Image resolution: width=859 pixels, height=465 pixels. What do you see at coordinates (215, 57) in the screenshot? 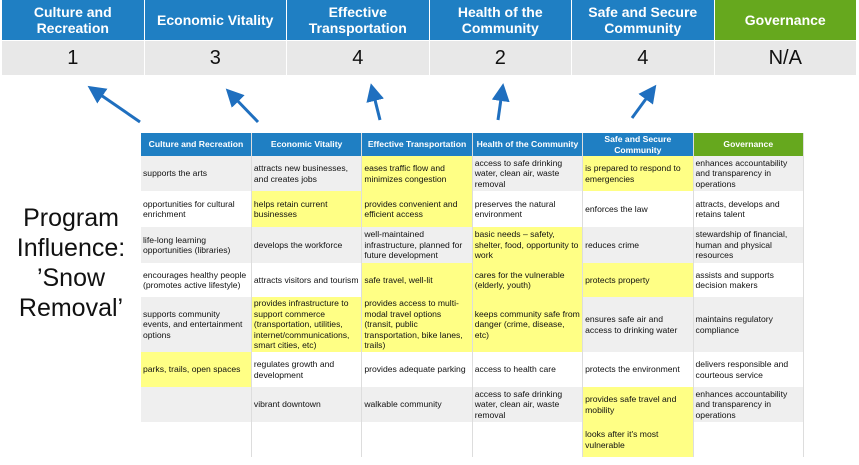
I see `summary-score: 3` at bounding box center [215, 57].